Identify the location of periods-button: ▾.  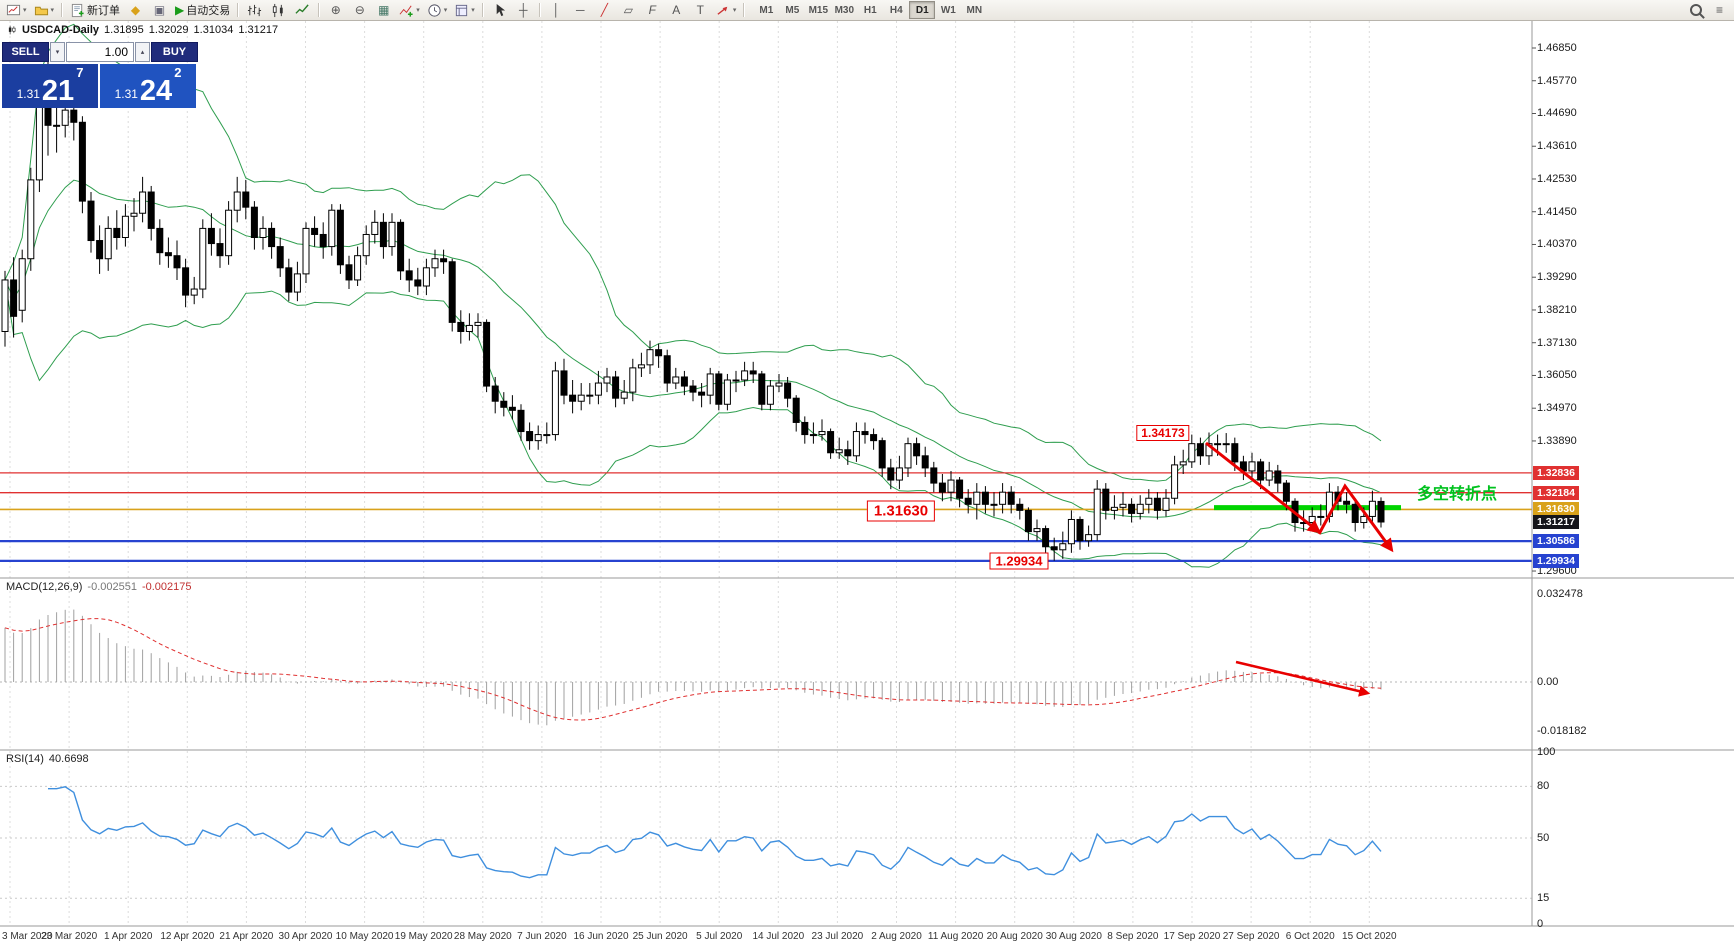
(437, 10).